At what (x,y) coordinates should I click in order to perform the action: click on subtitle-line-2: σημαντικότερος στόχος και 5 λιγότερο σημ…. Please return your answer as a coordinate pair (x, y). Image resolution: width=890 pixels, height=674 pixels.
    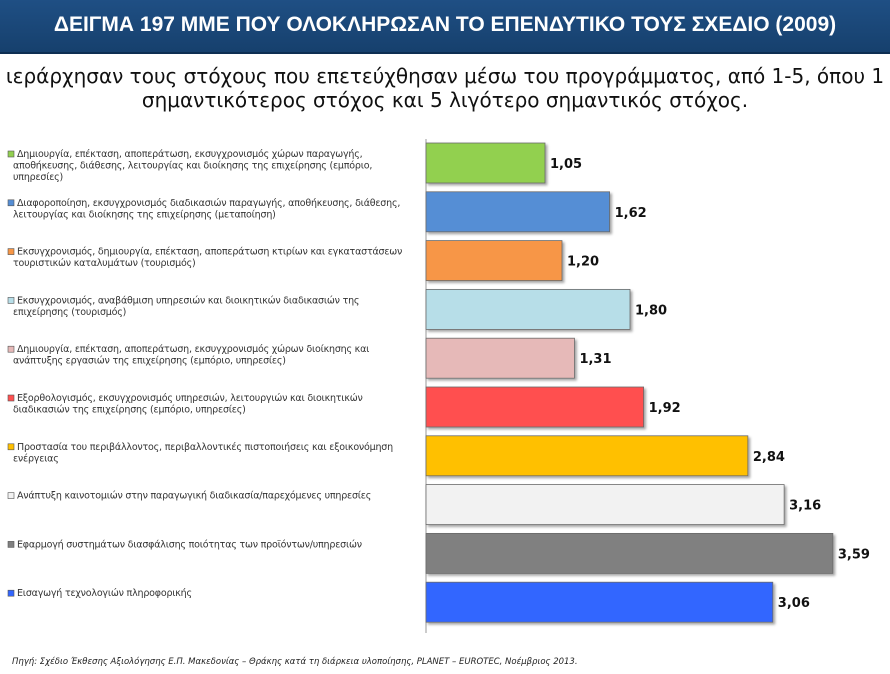
    Looking at the image, I should click on (445, 100).